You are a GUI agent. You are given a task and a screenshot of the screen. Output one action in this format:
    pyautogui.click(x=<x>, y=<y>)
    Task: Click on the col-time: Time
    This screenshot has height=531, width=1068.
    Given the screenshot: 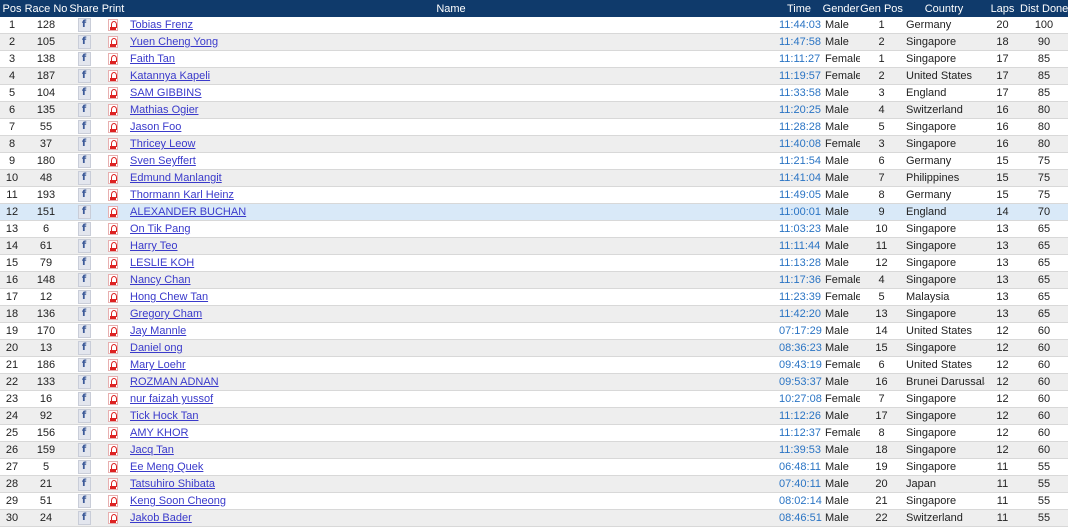 What is the action you would take?
    pyautogui.click(x=799, y=8)
    